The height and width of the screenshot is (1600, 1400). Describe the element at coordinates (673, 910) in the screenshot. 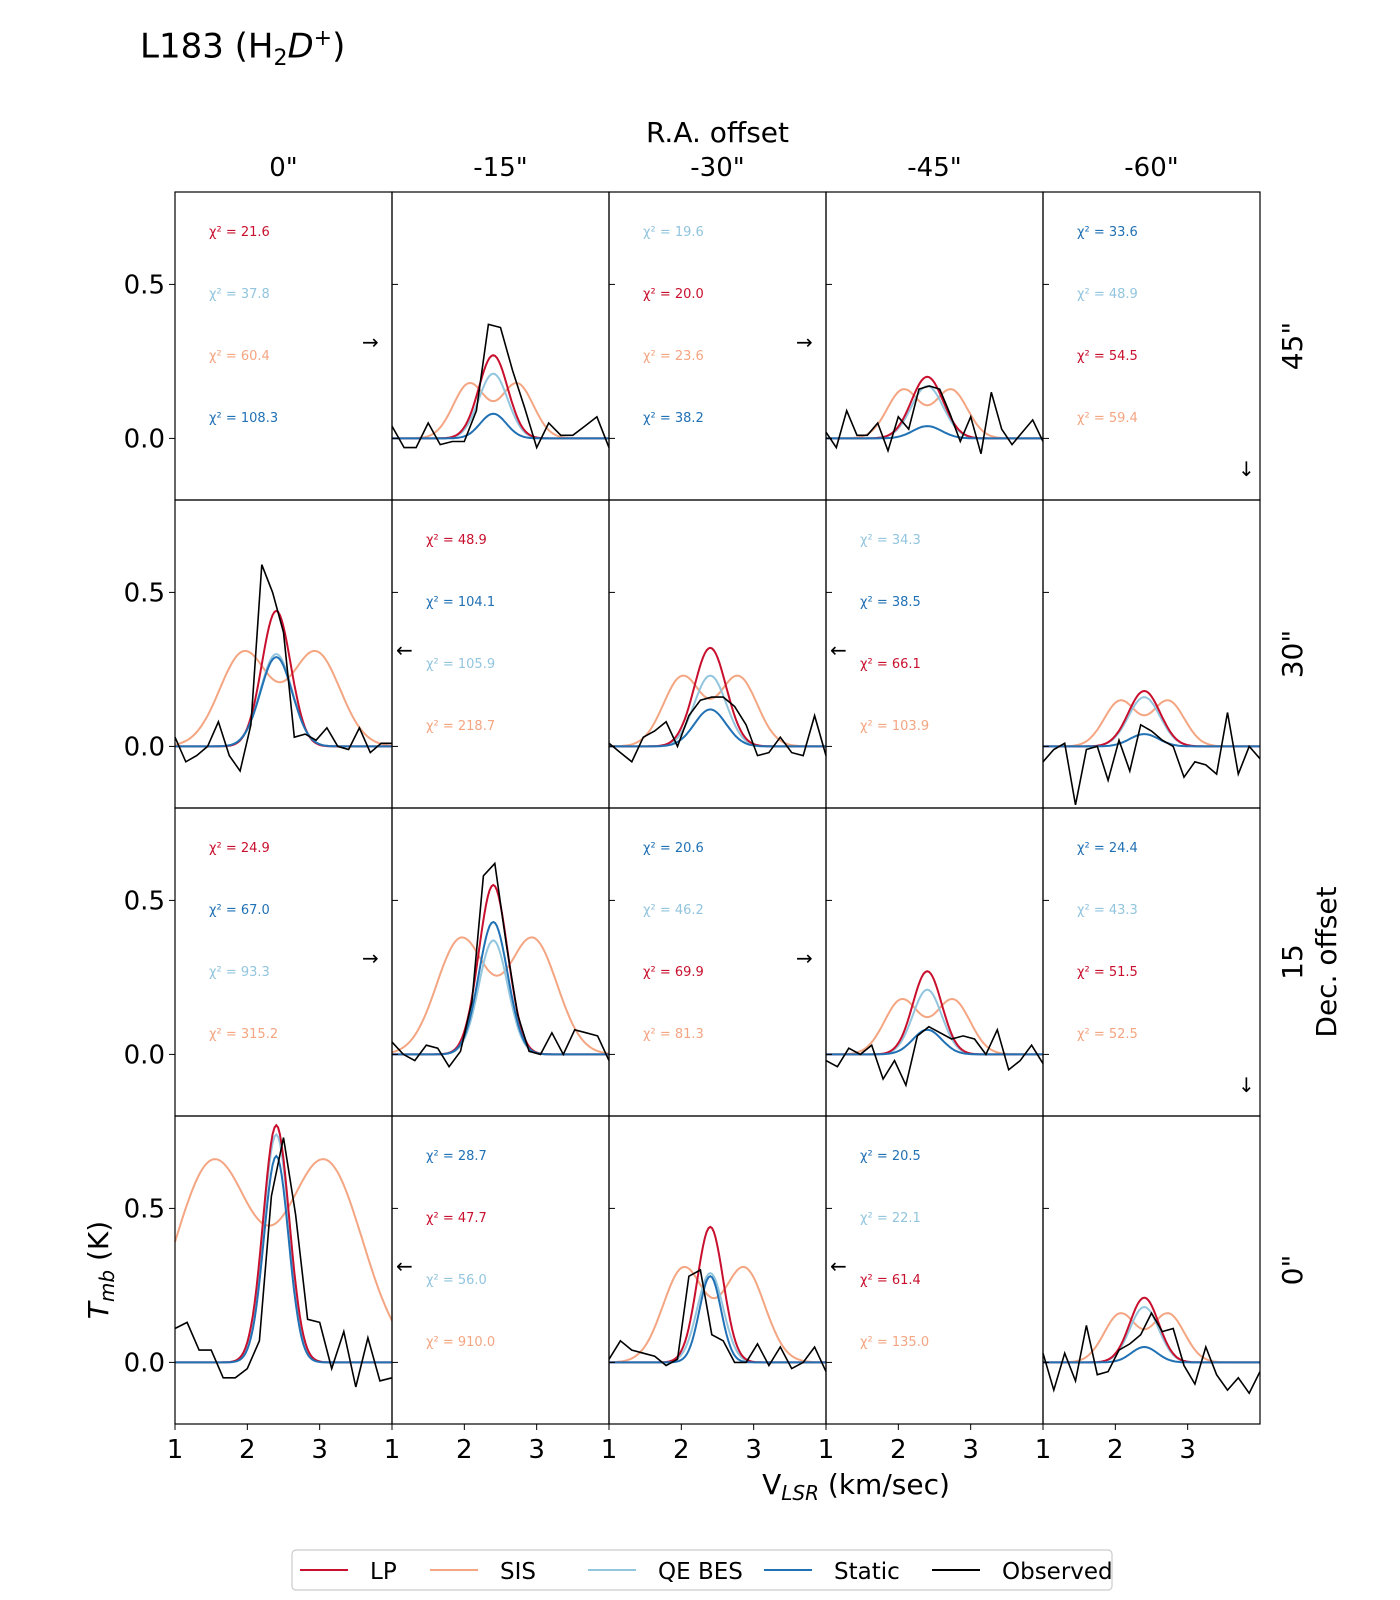

I see `chi-square-label: χ² = 46.2` at that location.